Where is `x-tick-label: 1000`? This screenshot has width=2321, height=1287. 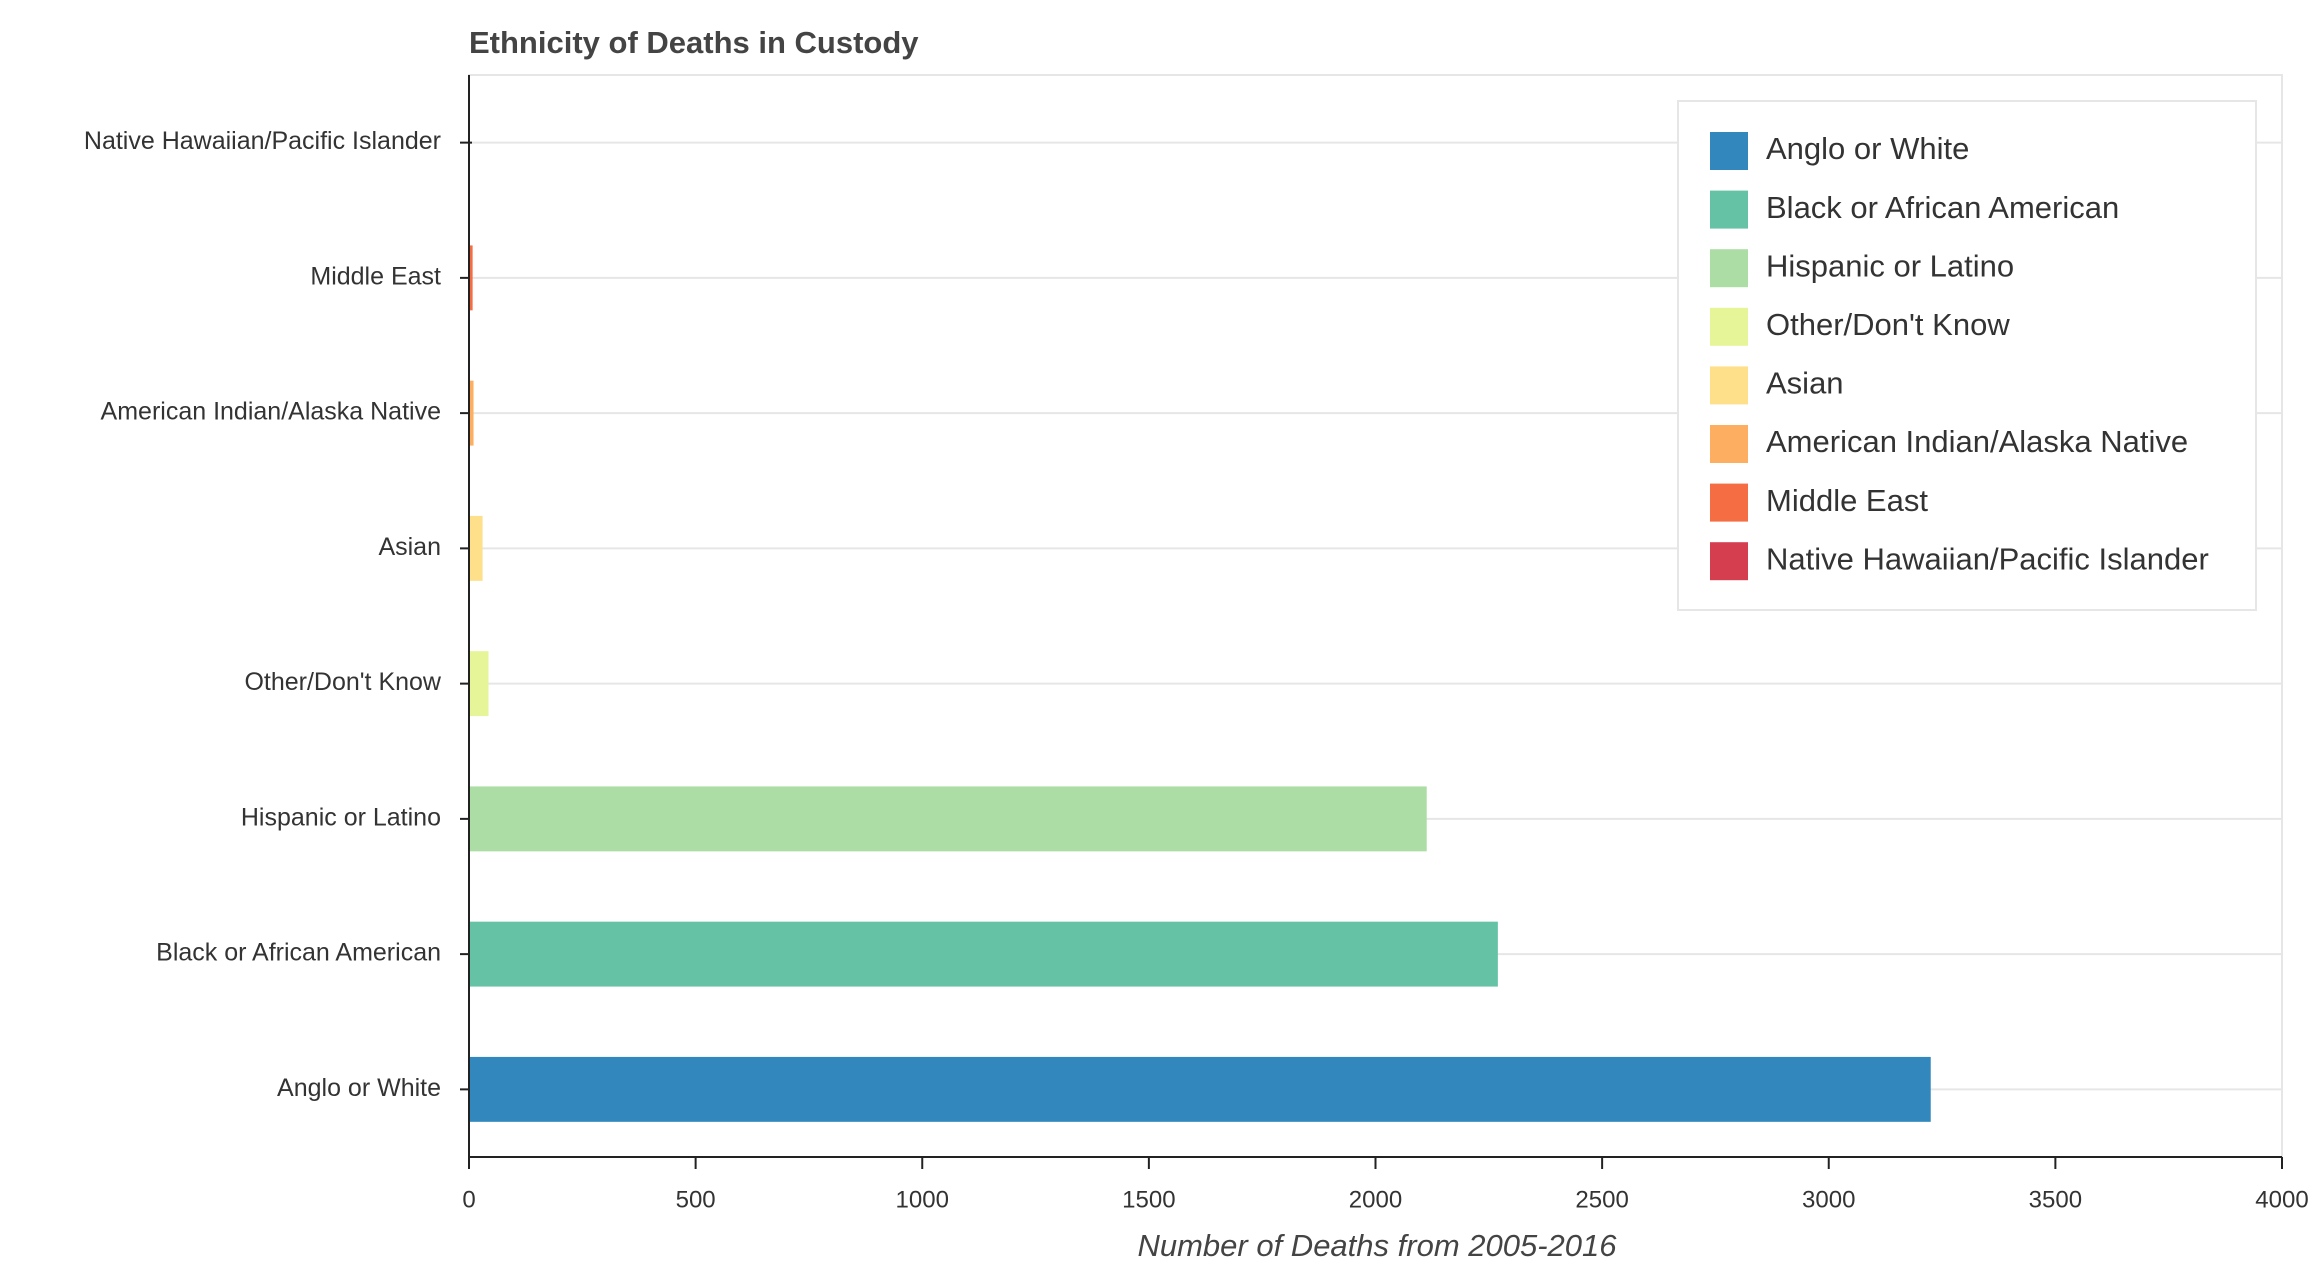
x-tick-label: 1000 is located at coordinates (922, 1199).